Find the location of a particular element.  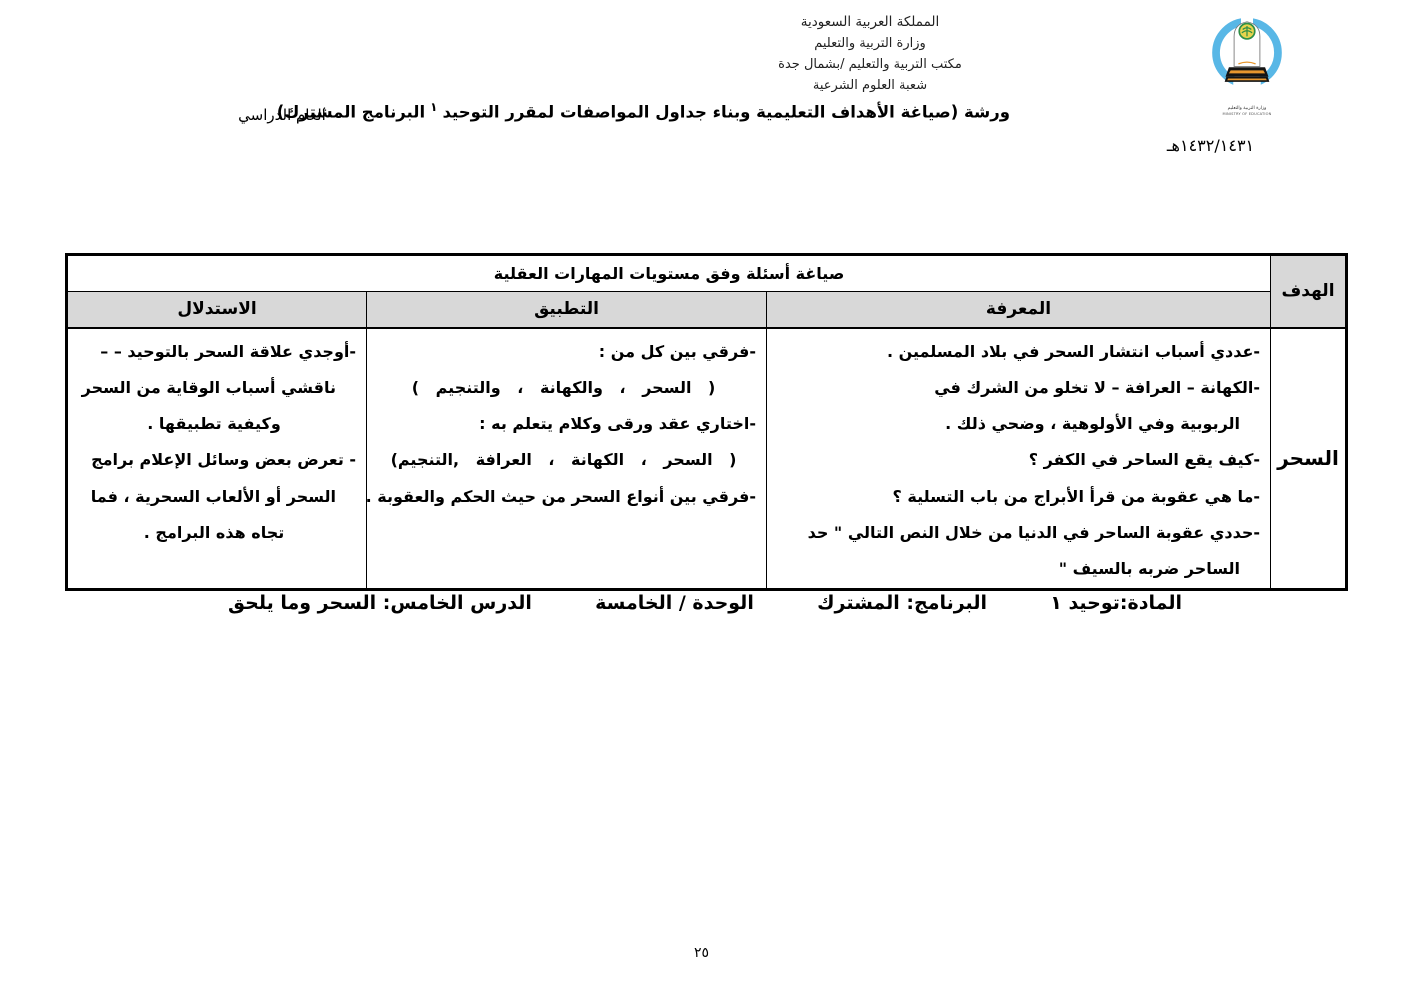

inference-line: - تعرض بعض وسائل الإعلام برامج is located at coordinates (224, 460).